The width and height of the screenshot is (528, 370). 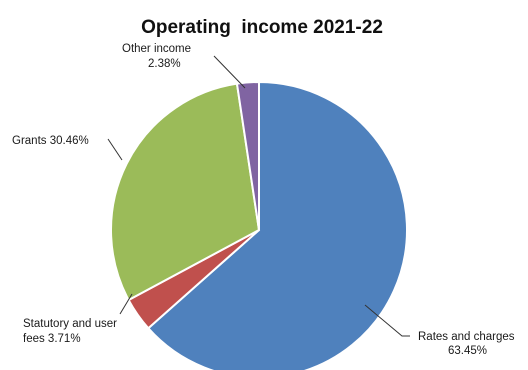 I want to click on slice-label: Other income, so click(x=156, y=49).